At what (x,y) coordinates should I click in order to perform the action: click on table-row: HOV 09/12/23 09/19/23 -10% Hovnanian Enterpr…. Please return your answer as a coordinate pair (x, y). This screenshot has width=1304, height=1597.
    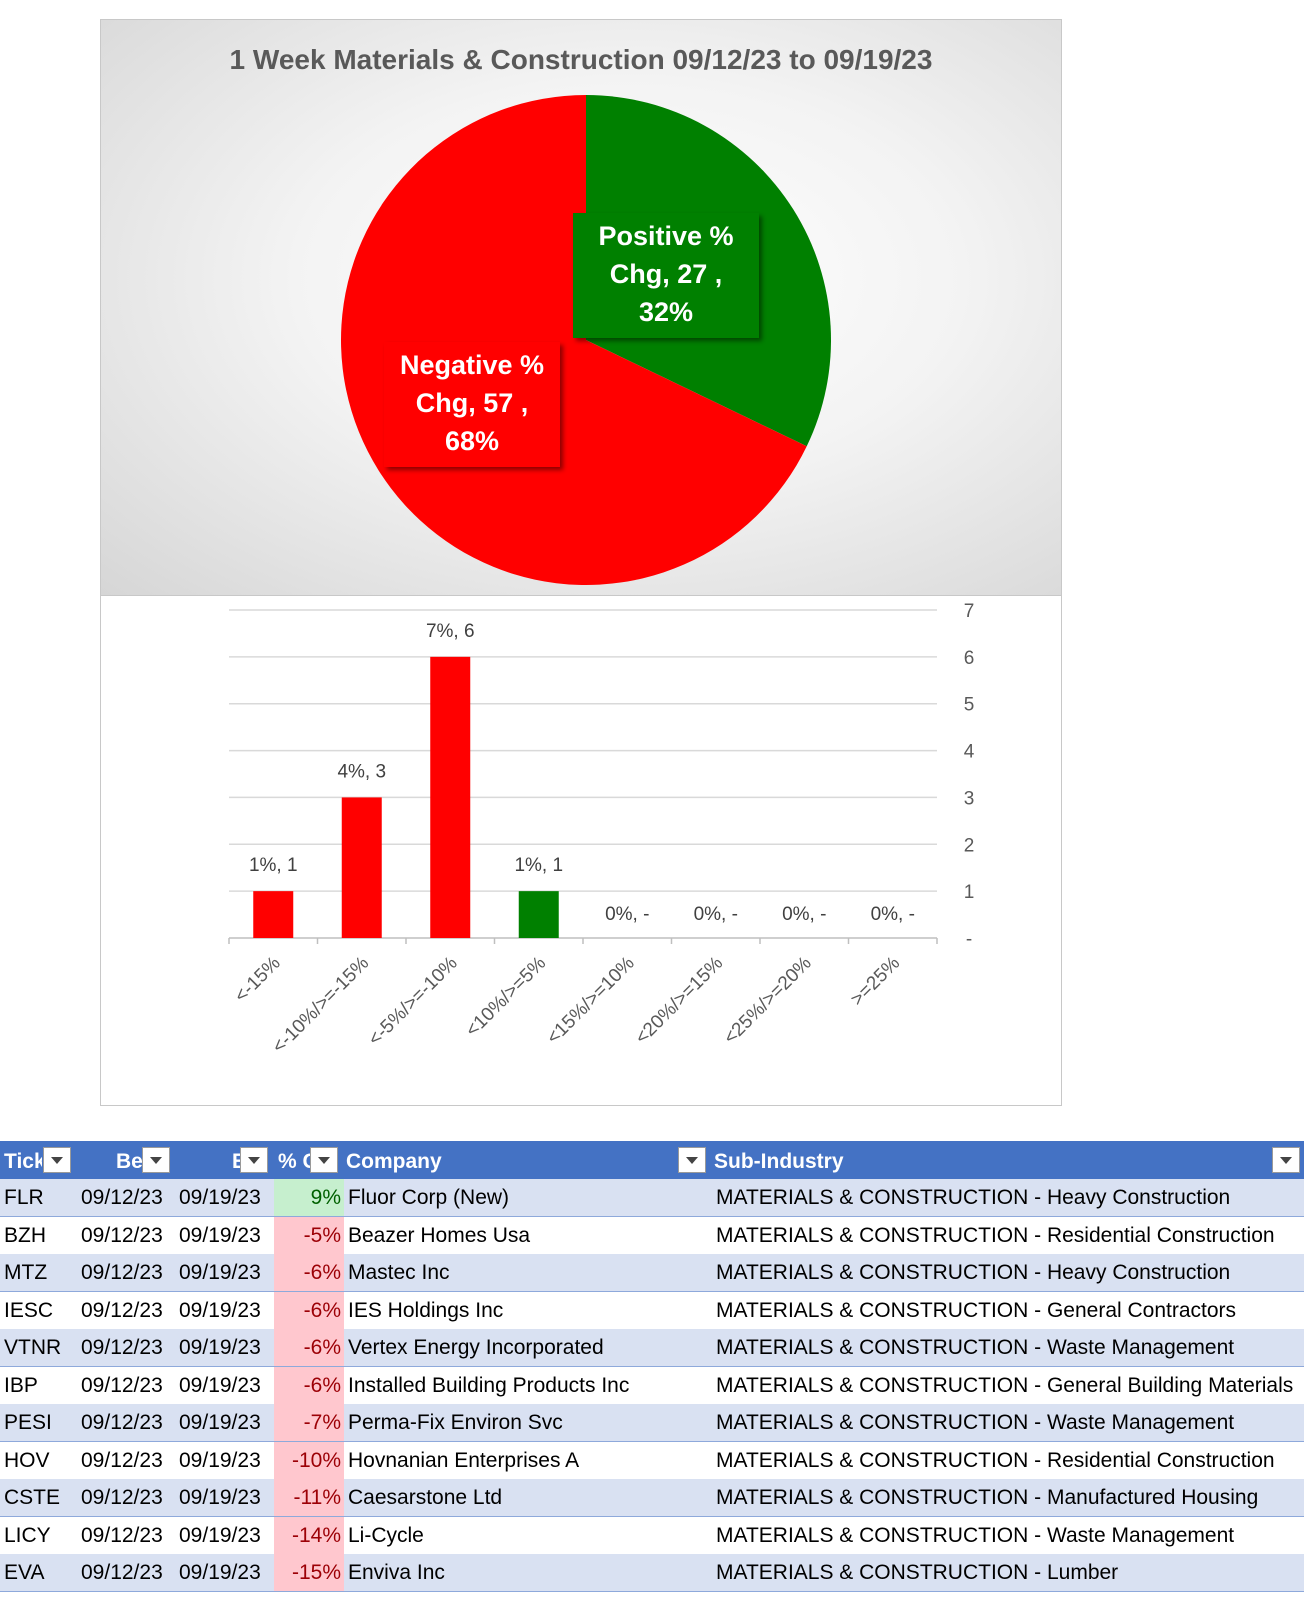
    Looking at the image, I should click on (652, 1460).